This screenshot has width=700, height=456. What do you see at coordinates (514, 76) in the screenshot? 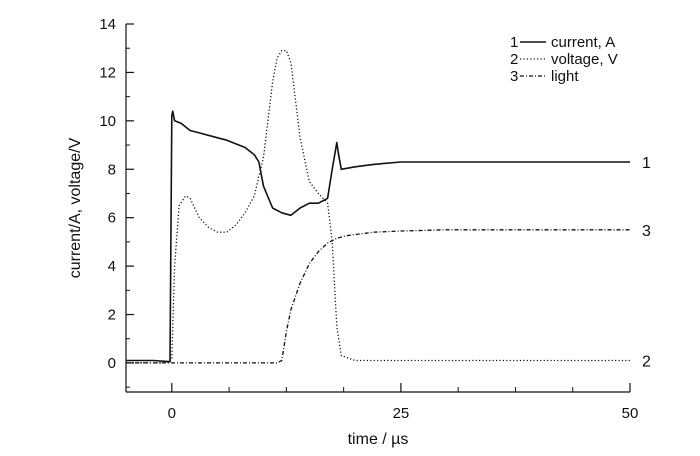
I see `legend-number-3: 3` at bounding box center [514, 76].